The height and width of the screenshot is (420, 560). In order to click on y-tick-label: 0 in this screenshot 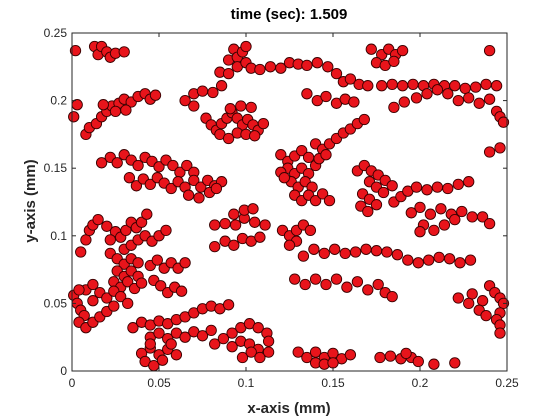, I will do `click(63, 371)`.